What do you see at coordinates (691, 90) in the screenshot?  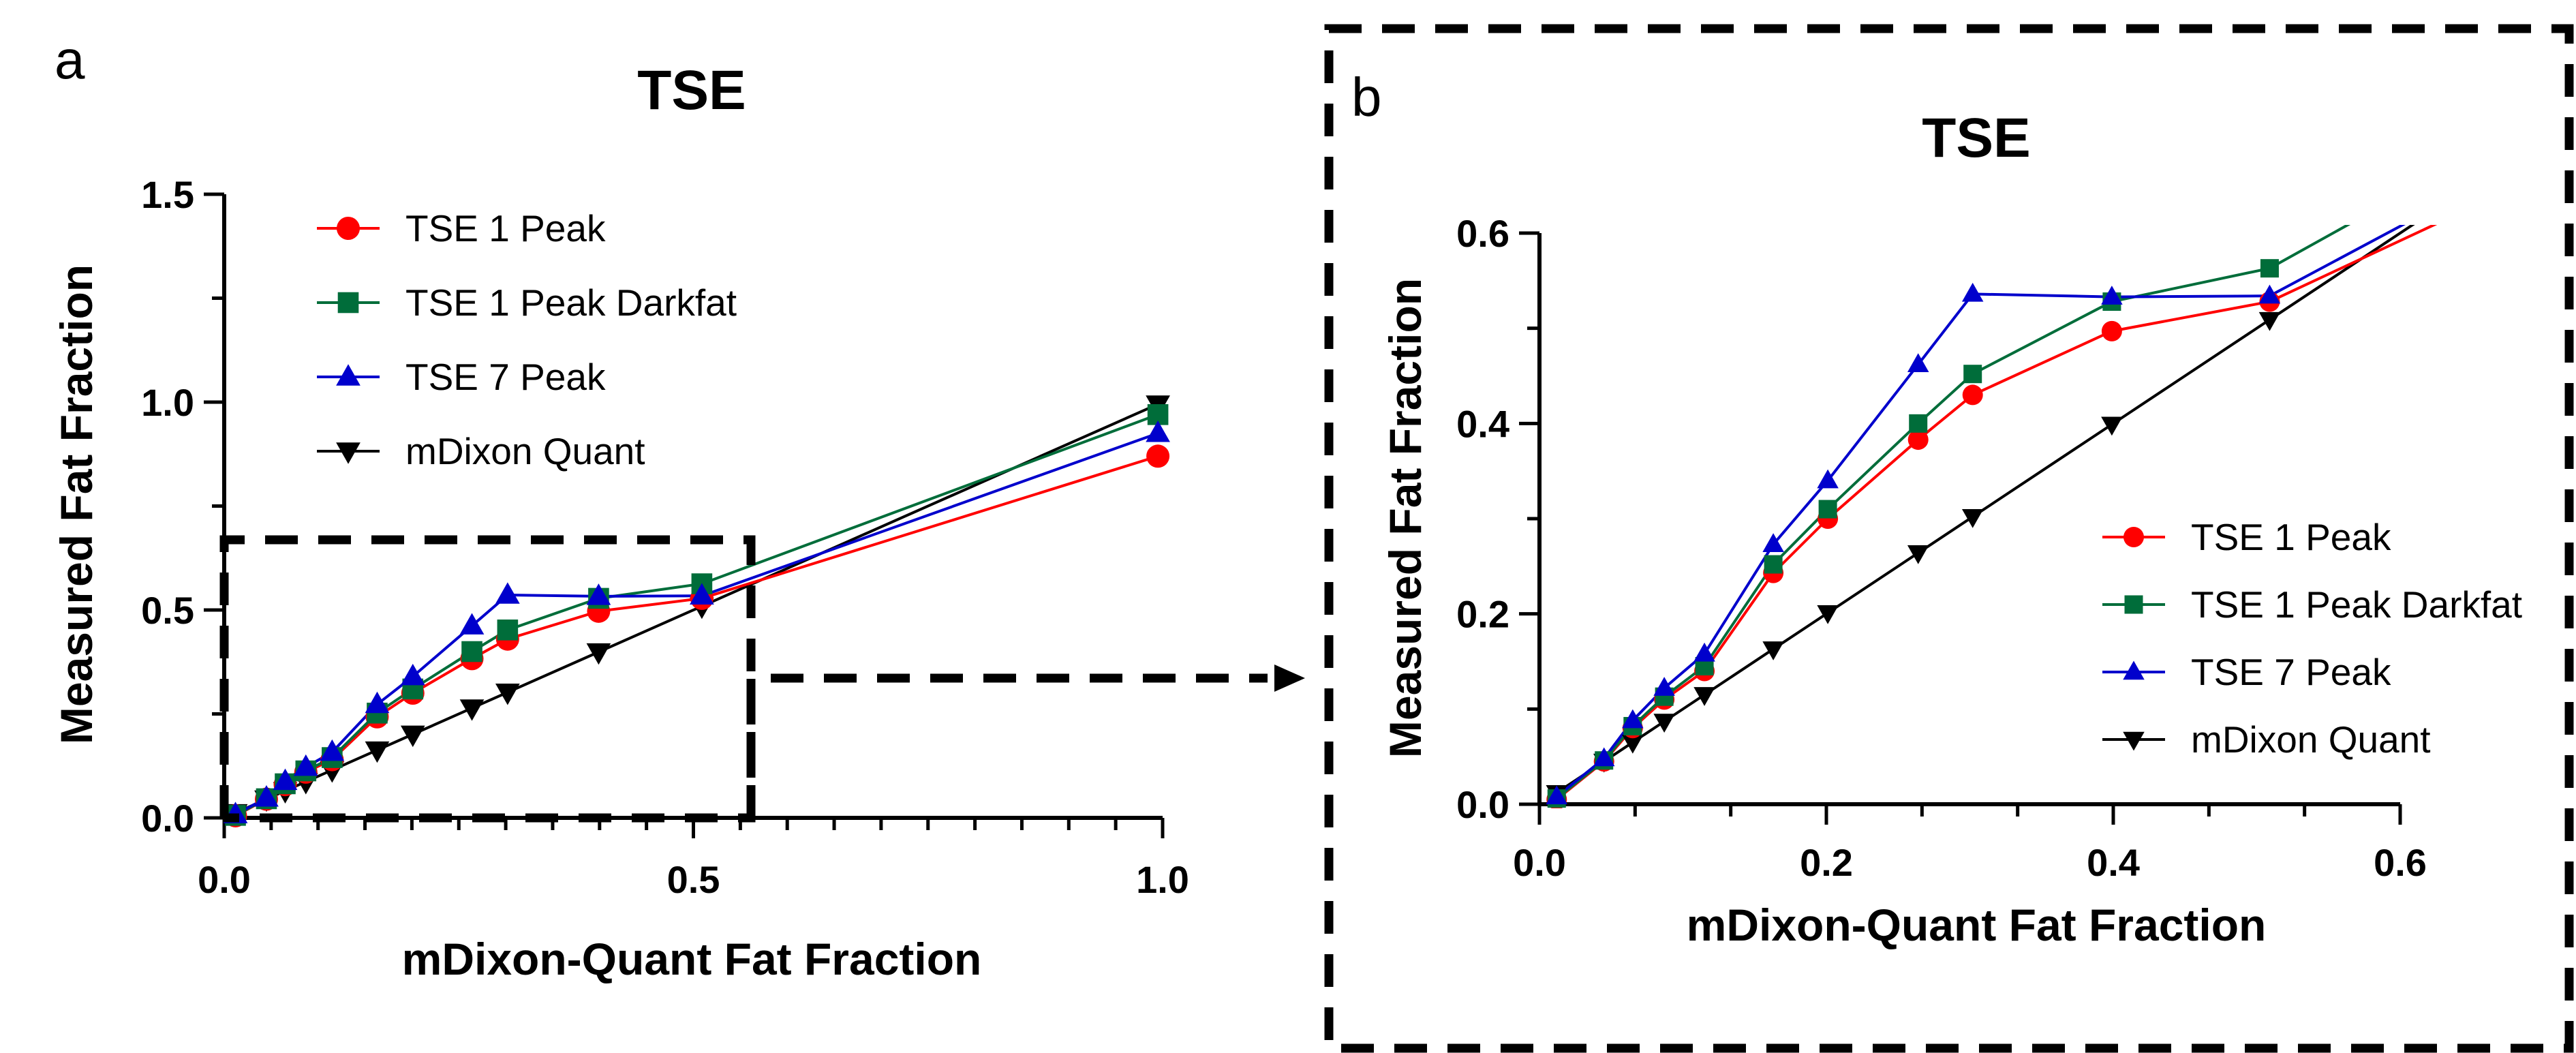 I see `panel-a-title: TSE` at bounding box center [691, 90].